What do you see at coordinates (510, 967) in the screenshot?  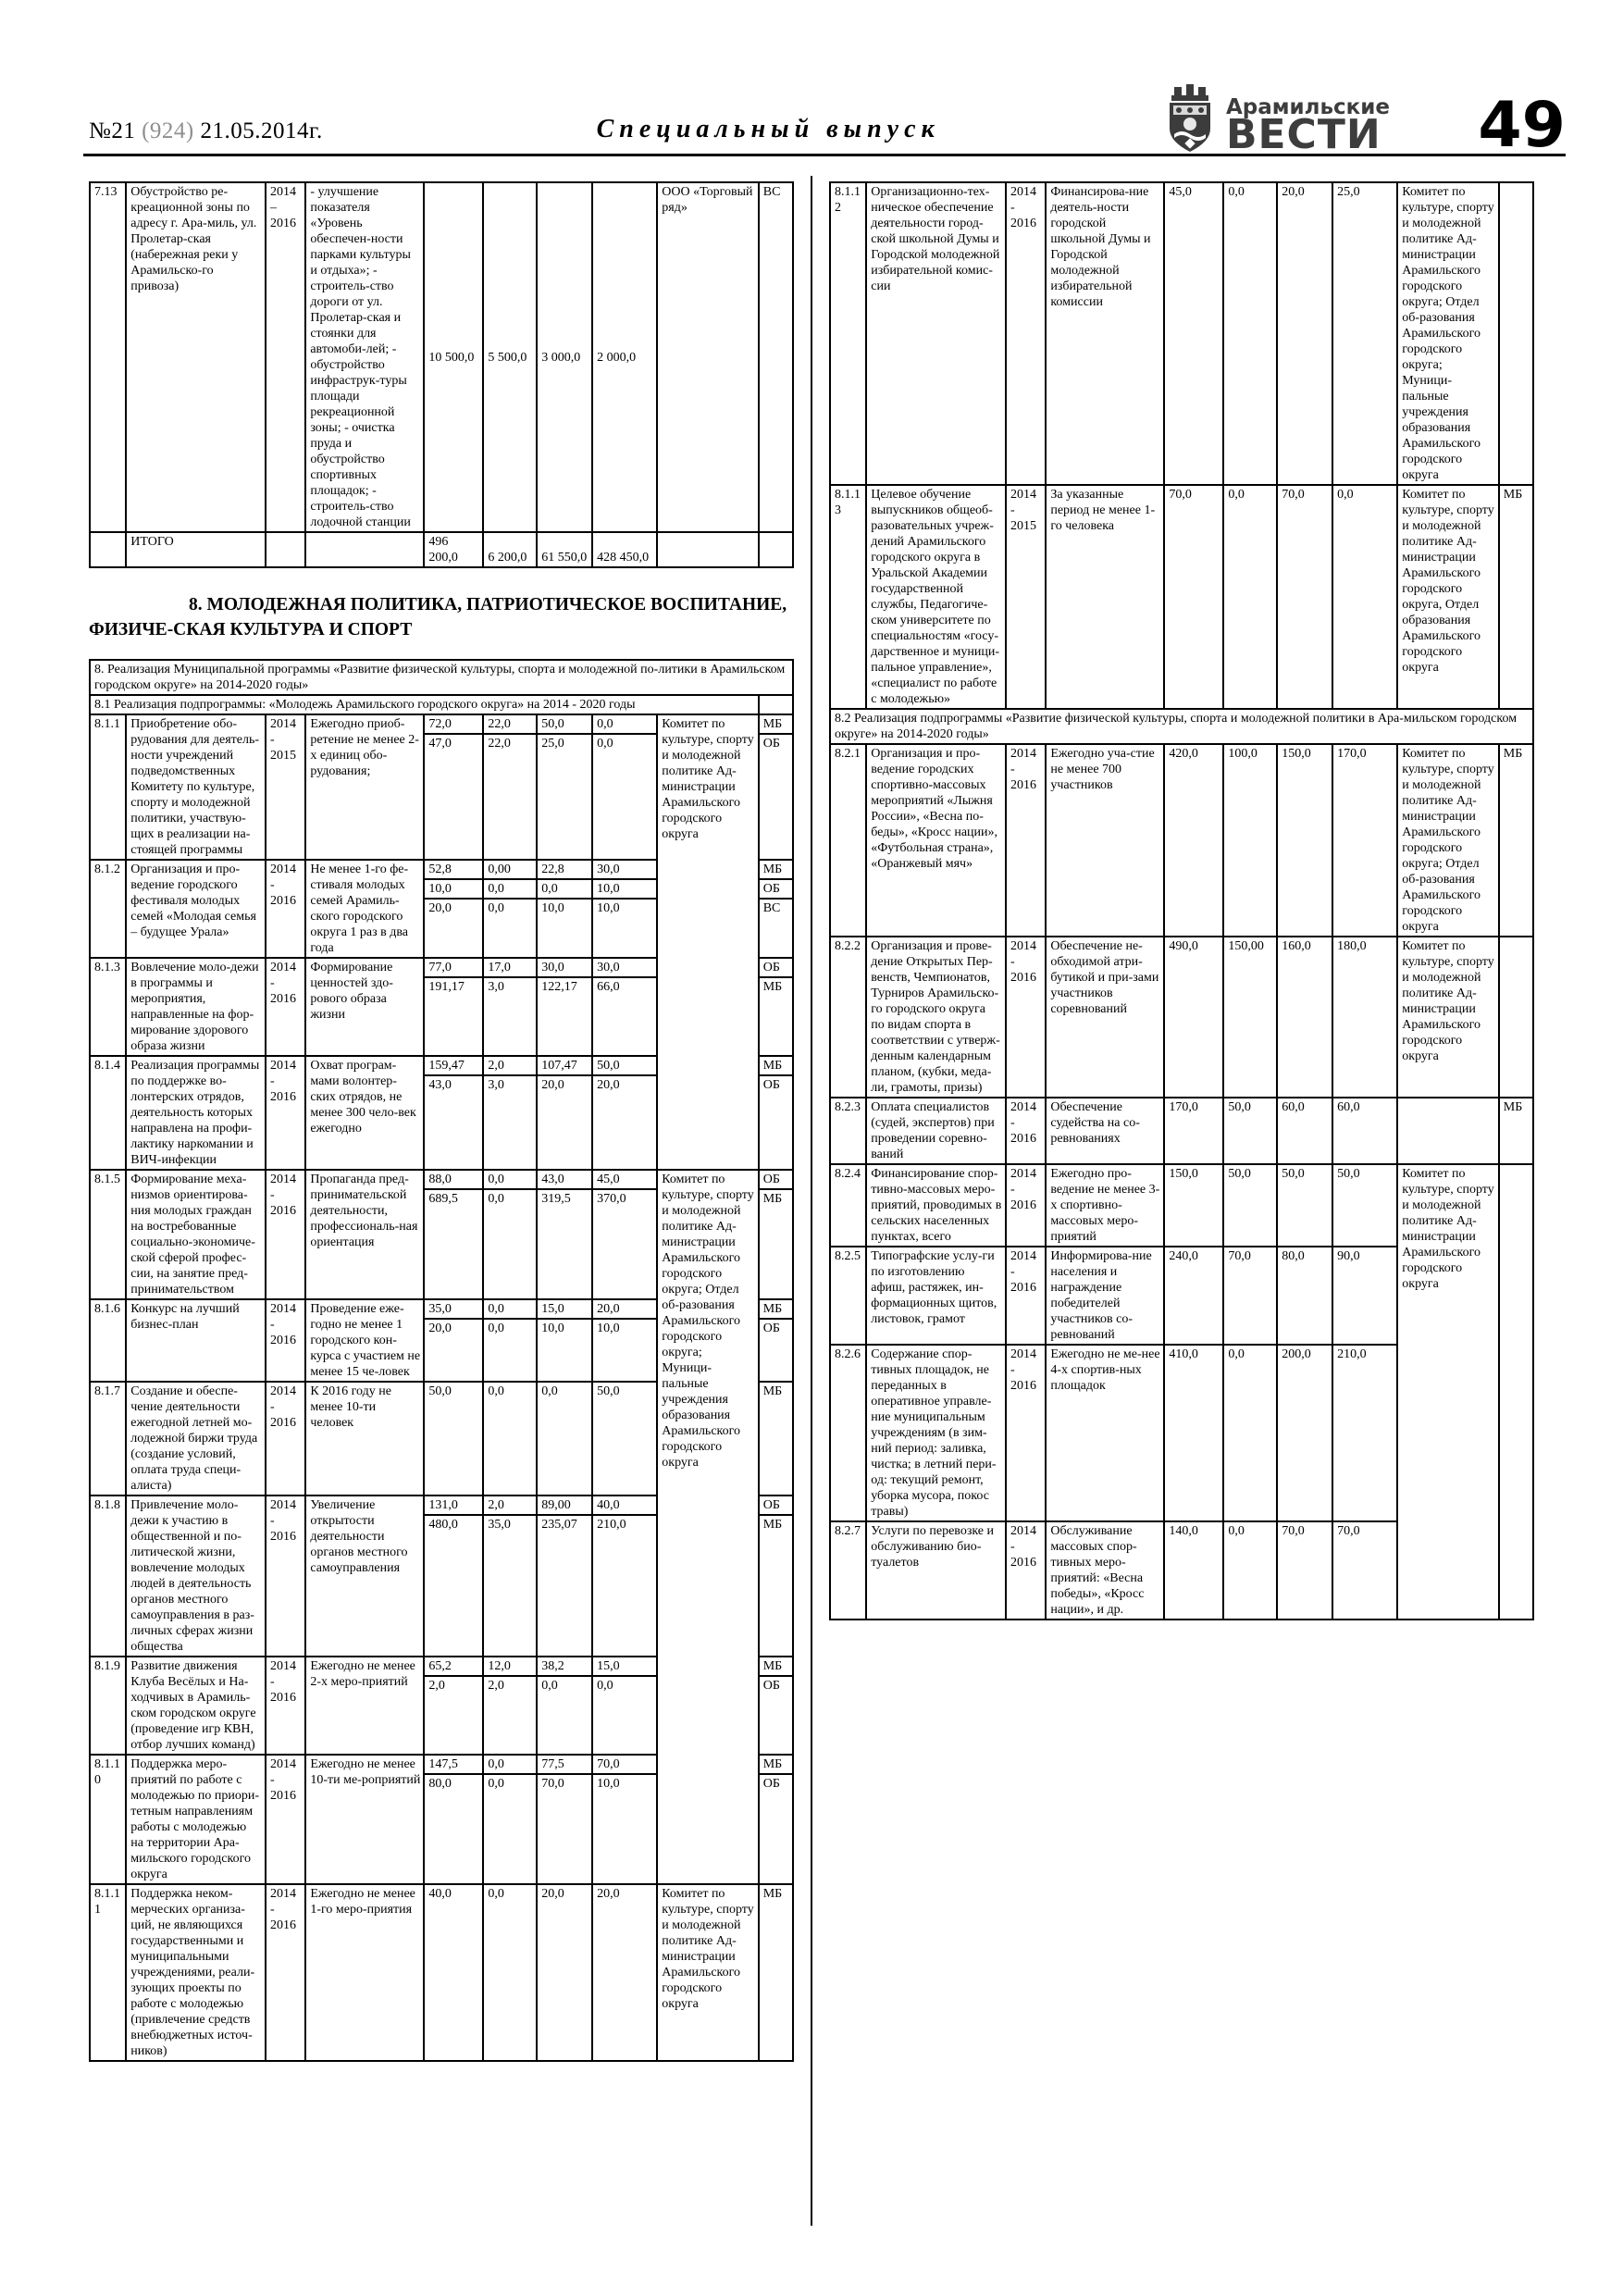 I see `value-2014: 17,0` at bounding box center [510, 967].